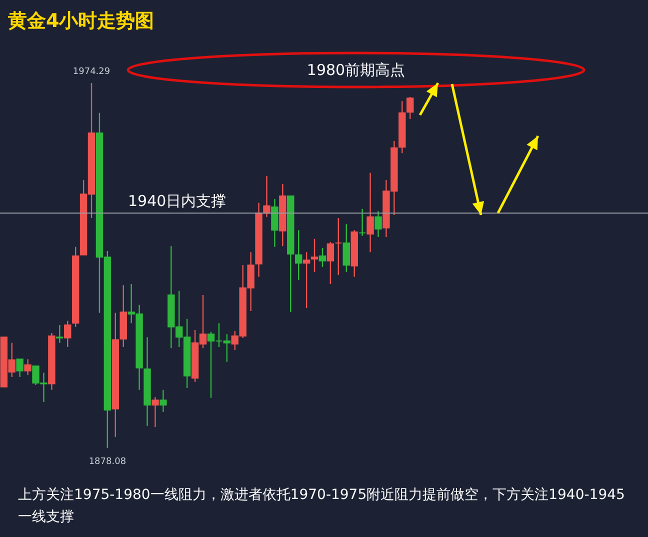 The image size is (648, 537). I want to click on text: 上方关注1975-1980一线阻力，激进者依托1970-1975附近阻力提前做空，下方关注1940-1945一线支撑, so click(322, 506).